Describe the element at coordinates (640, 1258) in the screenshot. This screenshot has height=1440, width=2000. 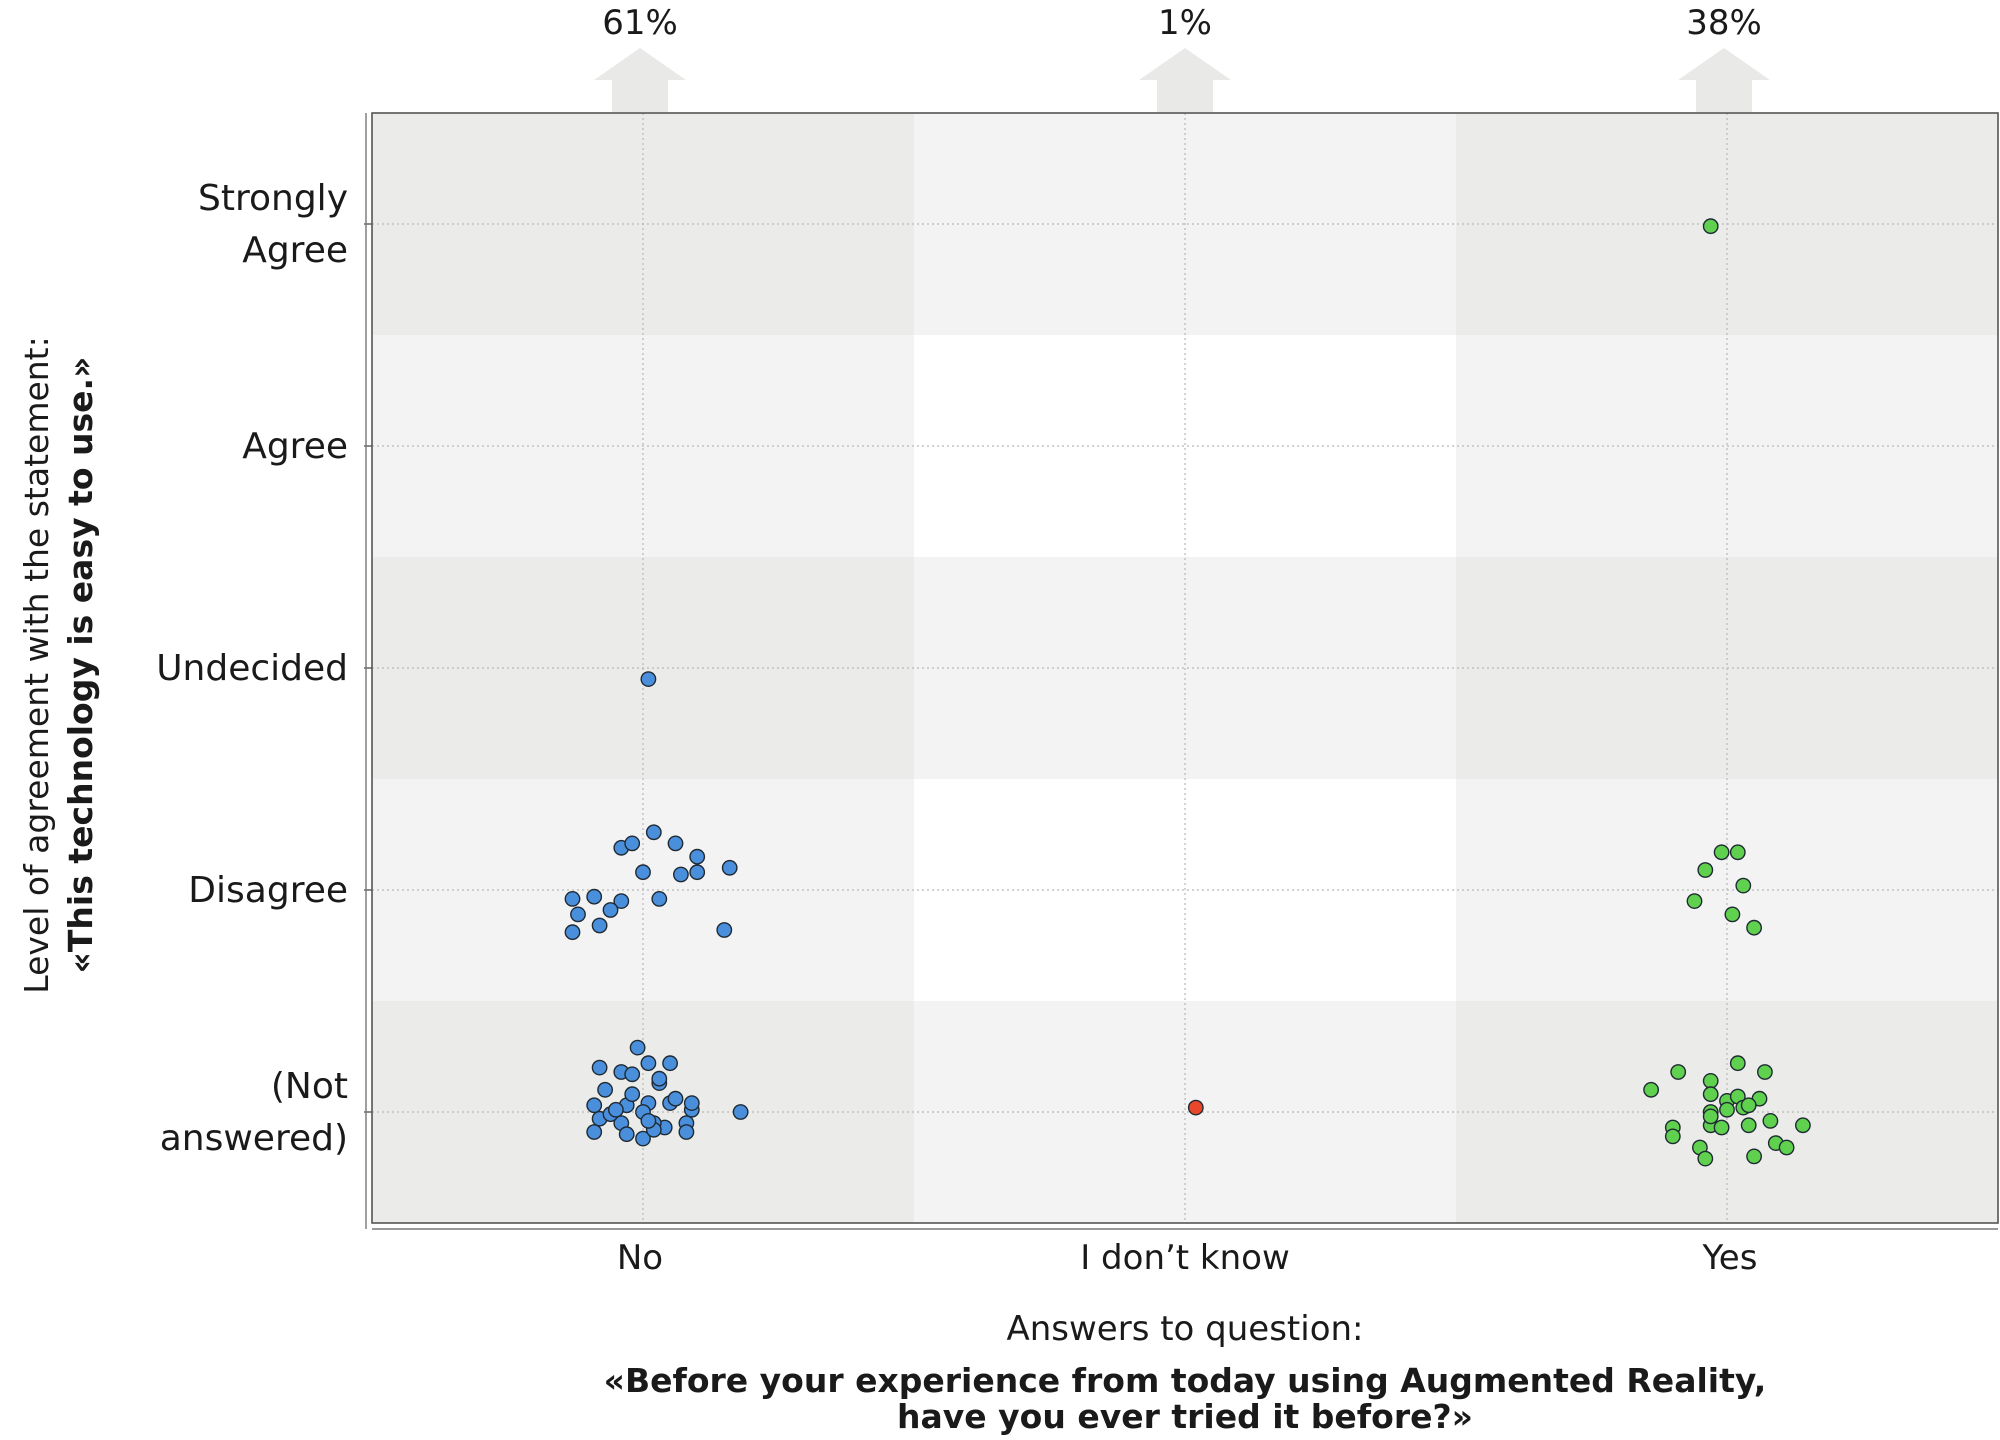
I see `x-tick-label-no: No` at that location.